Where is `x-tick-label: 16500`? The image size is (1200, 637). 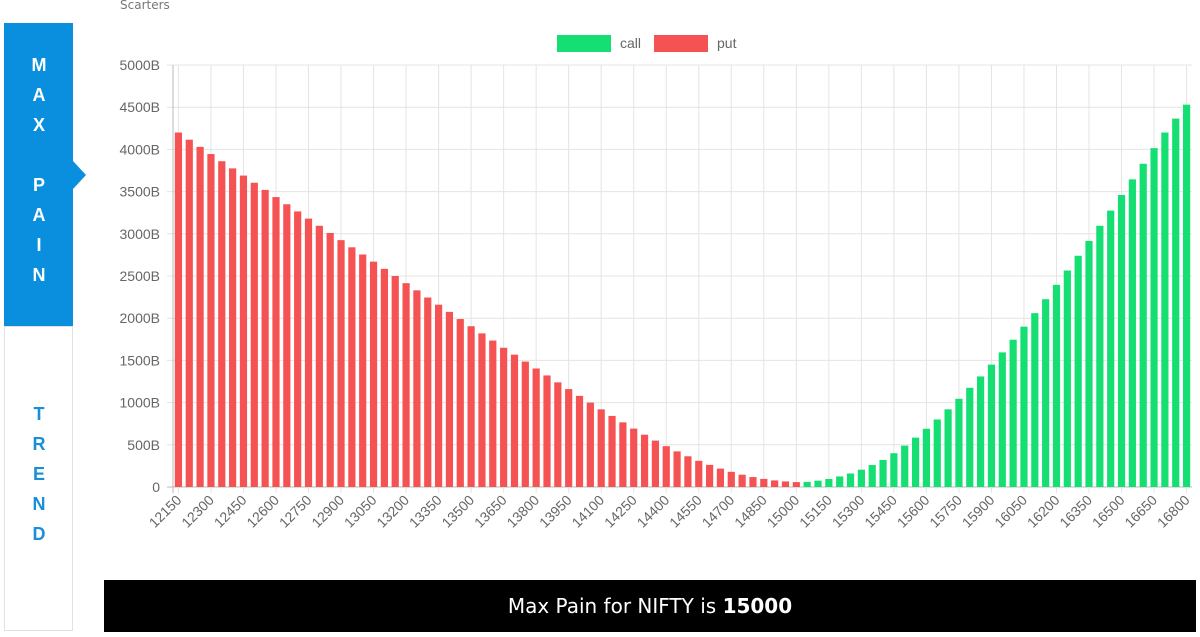
x-tick-label: 16500 is located at coordinates (1108, 511).